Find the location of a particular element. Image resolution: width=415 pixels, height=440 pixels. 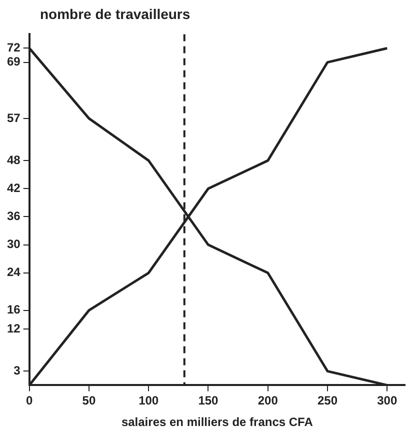

x-tick-label: 250 is located at coordinates (327, 401).